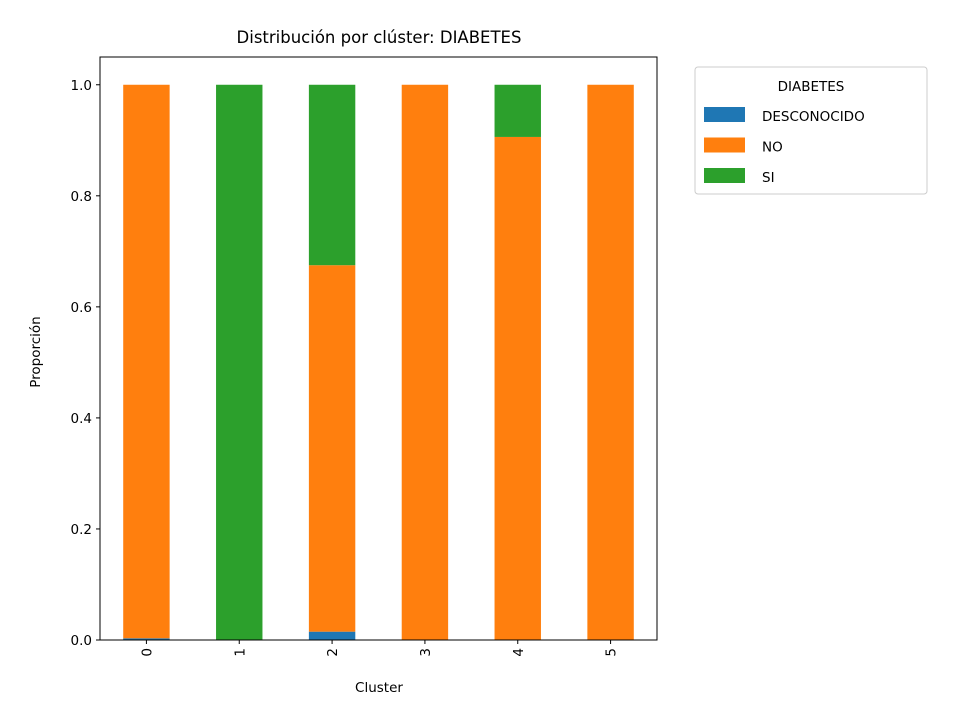 Image resolution: width=960 pixels, height=720 pixels. I want to click on y-tick-label: 0.4, so click(81, 419).